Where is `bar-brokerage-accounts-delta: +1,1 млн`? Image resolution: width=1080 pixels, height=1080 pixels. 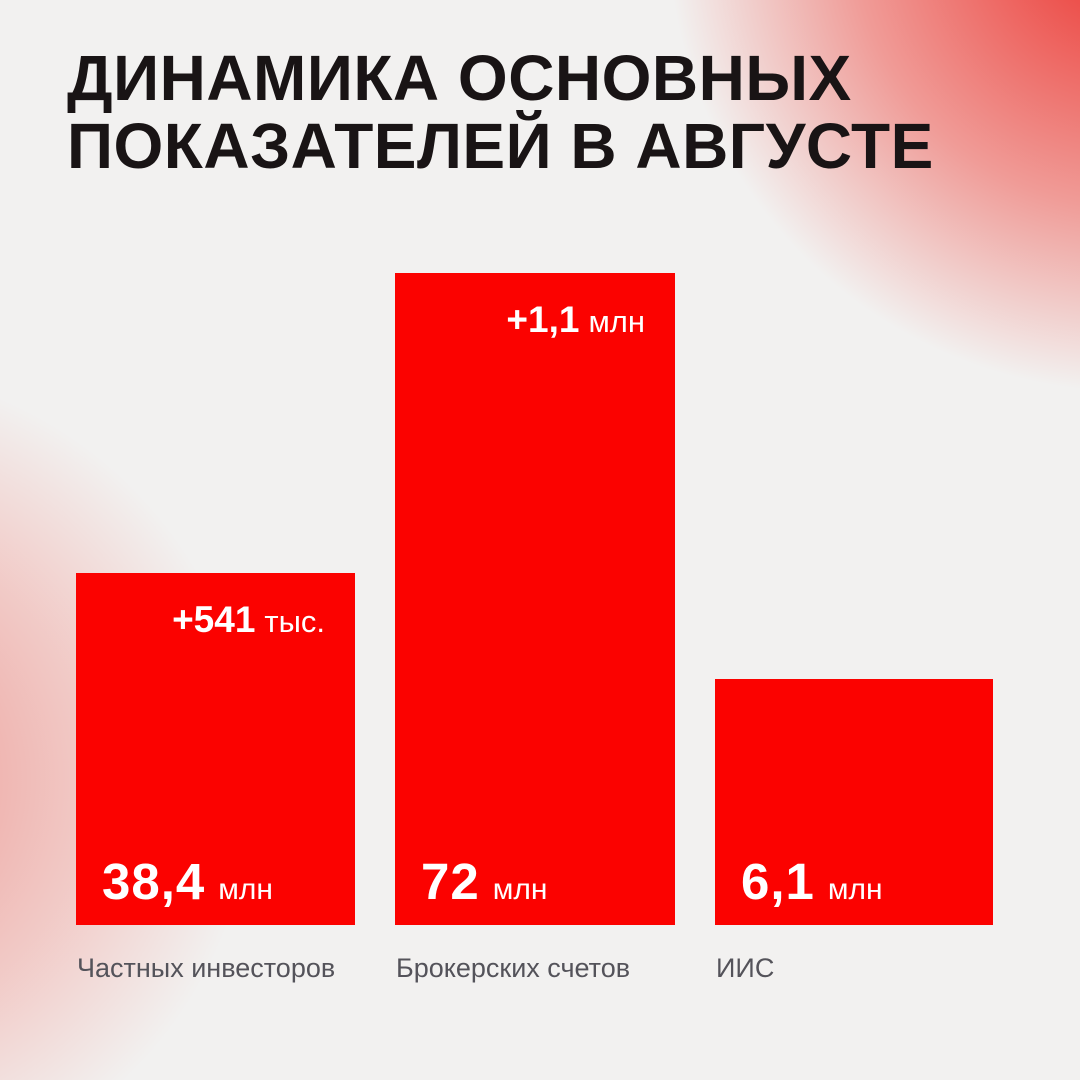
bar-brokerage-accounts-delta: +1,1 млн is located at coordinates (575, 320).